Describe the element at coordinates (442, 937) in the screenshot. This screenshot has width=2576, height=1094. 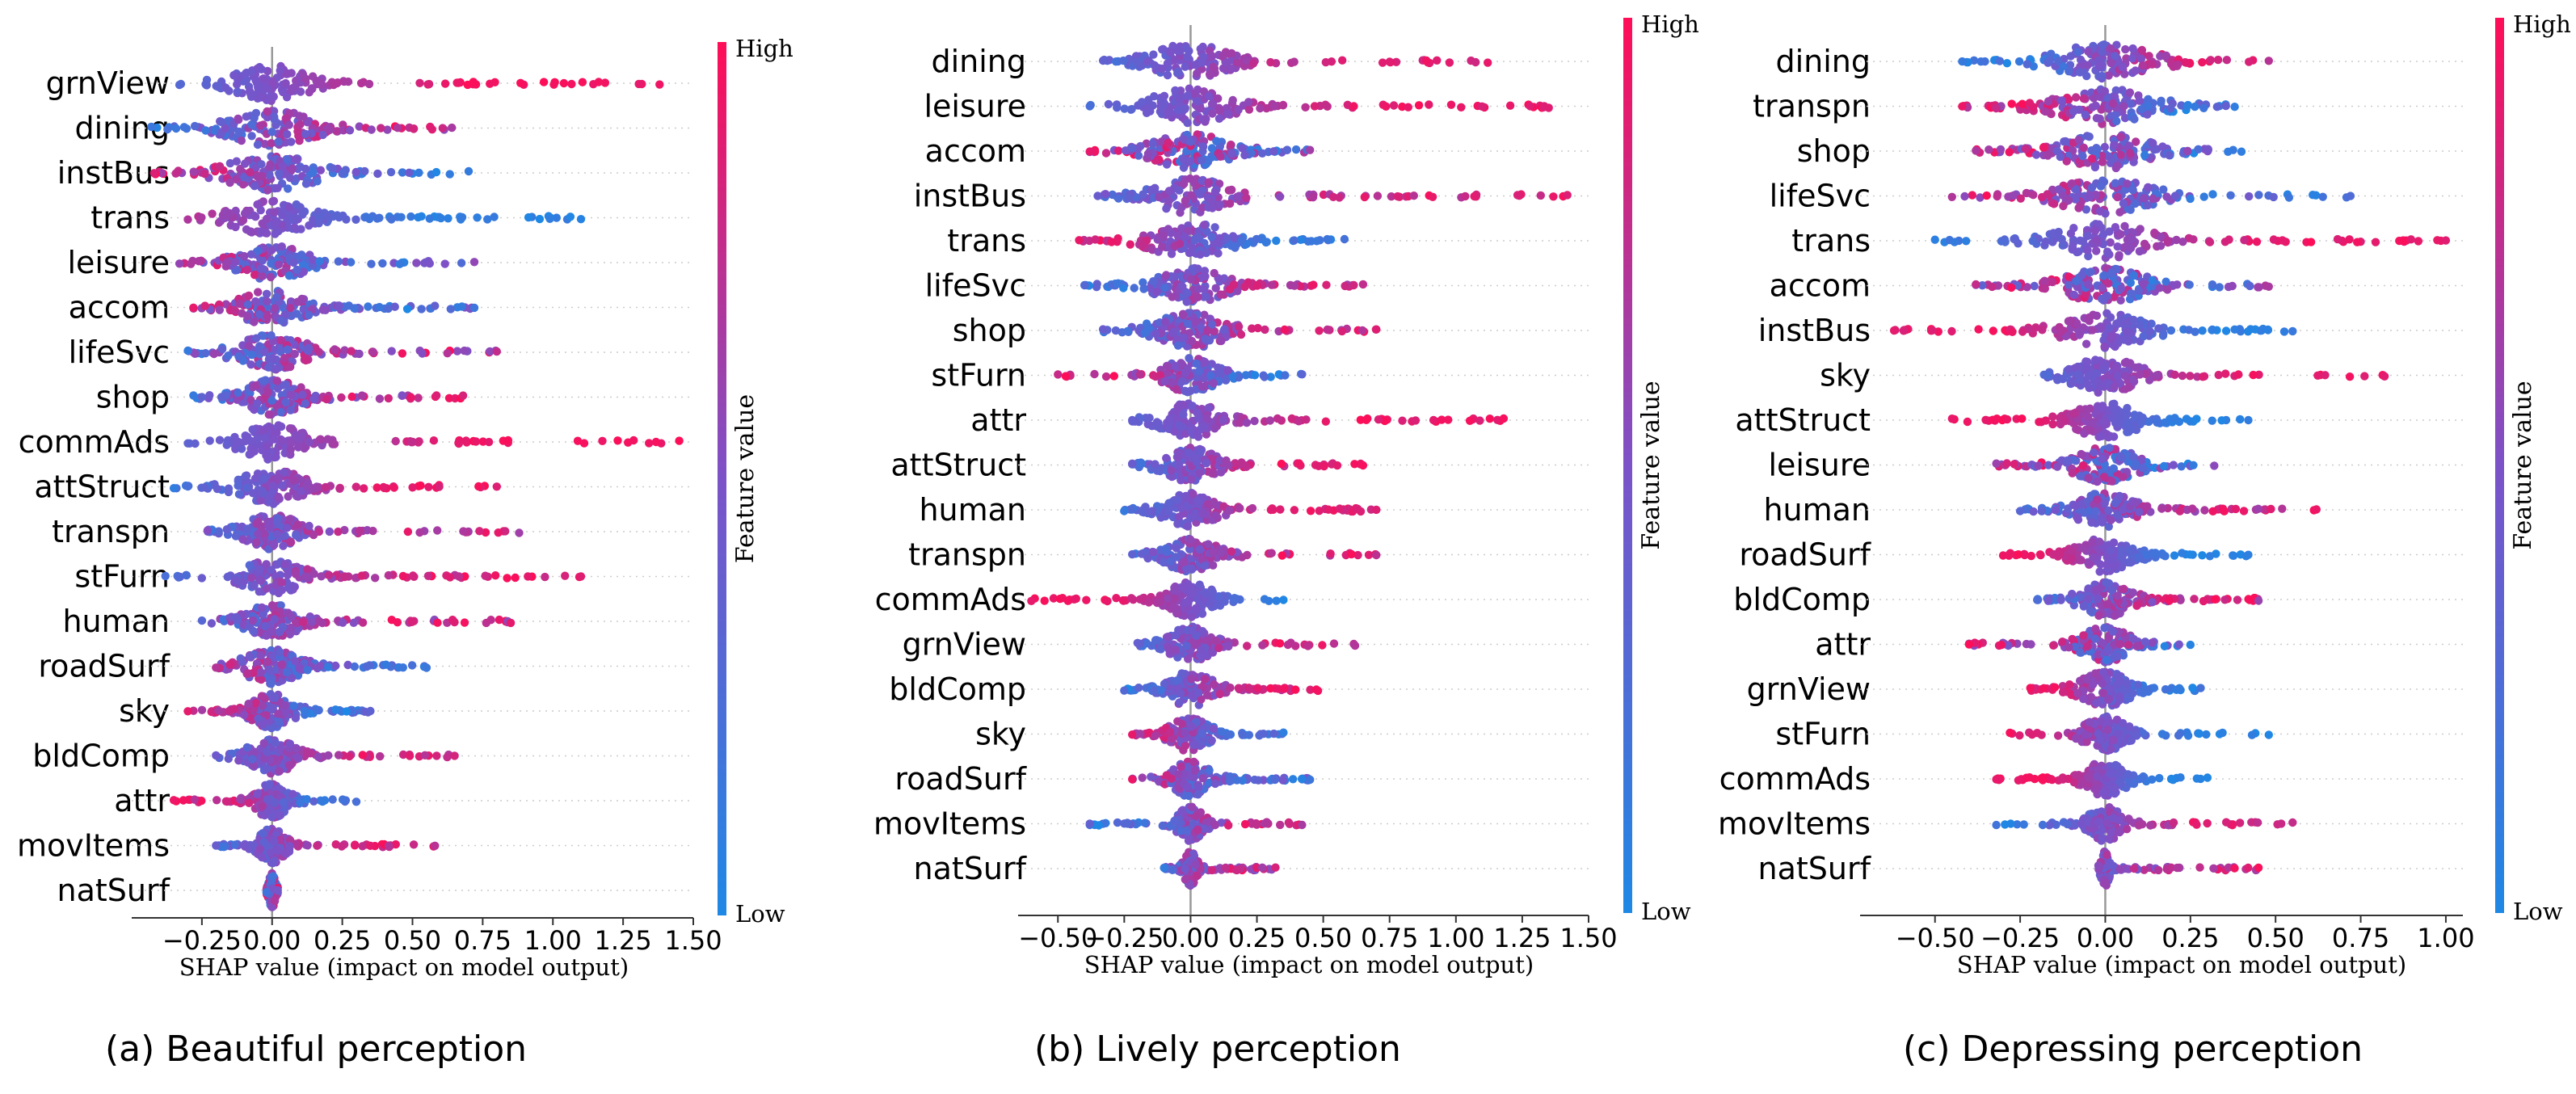
I see `x-ticks: −0.25 0.00 0.25 0.50 0.75 1.00 1.25 1.50` at that location.